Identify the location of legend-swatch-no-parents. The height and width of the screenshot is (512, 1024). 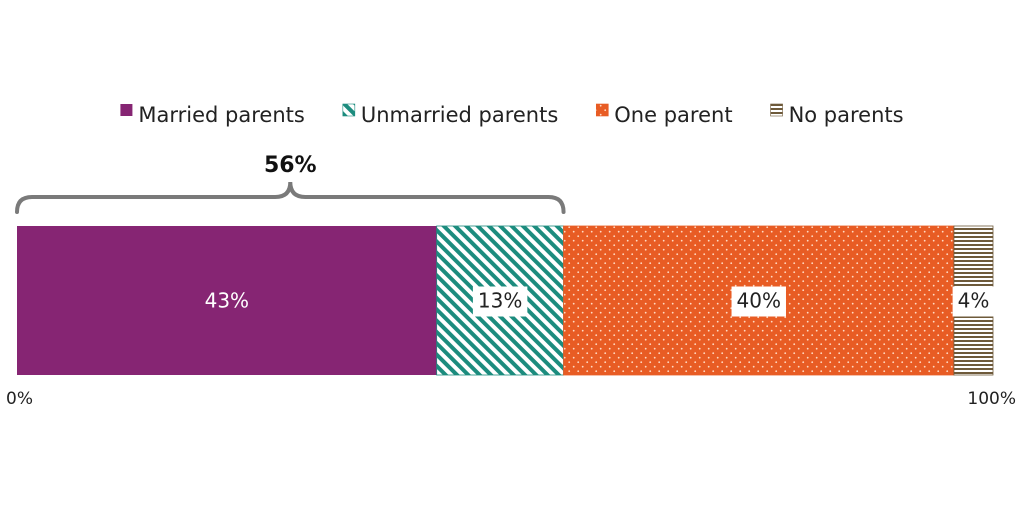
(776, 110).